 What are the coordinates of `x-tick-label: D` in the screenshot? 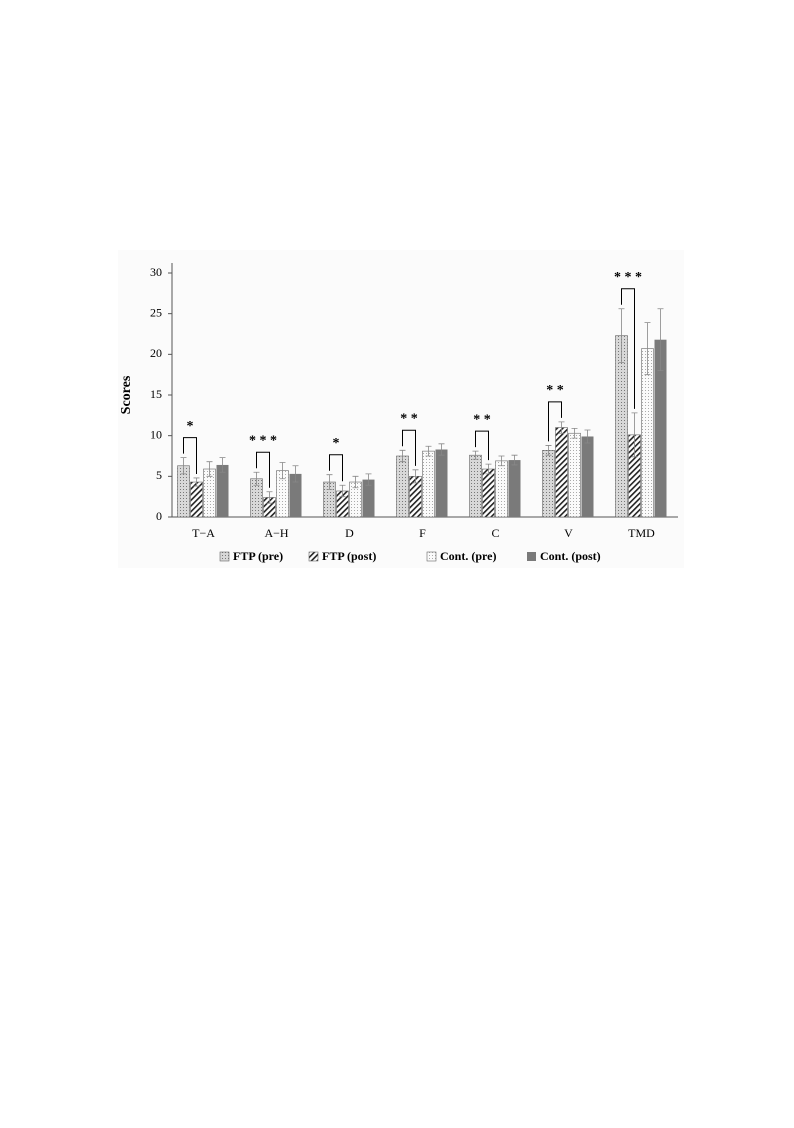 It's located at (349, 533).